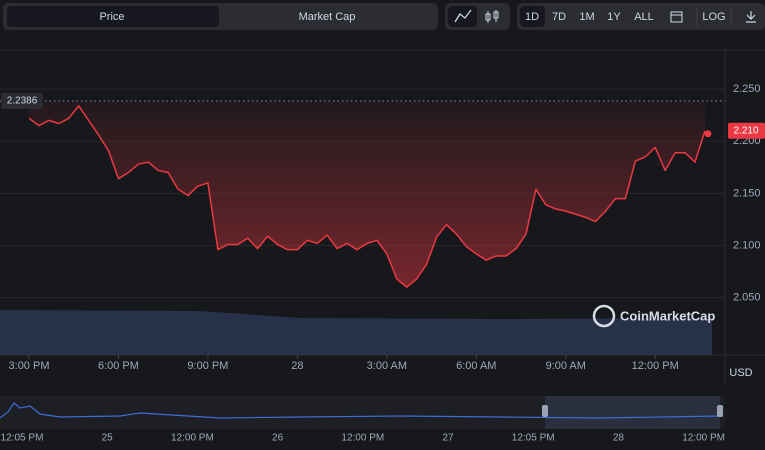 Image resolution: width=765 pixels, height=450 pixels. I want to click on x-tick-label: 28, so click(297, 366).